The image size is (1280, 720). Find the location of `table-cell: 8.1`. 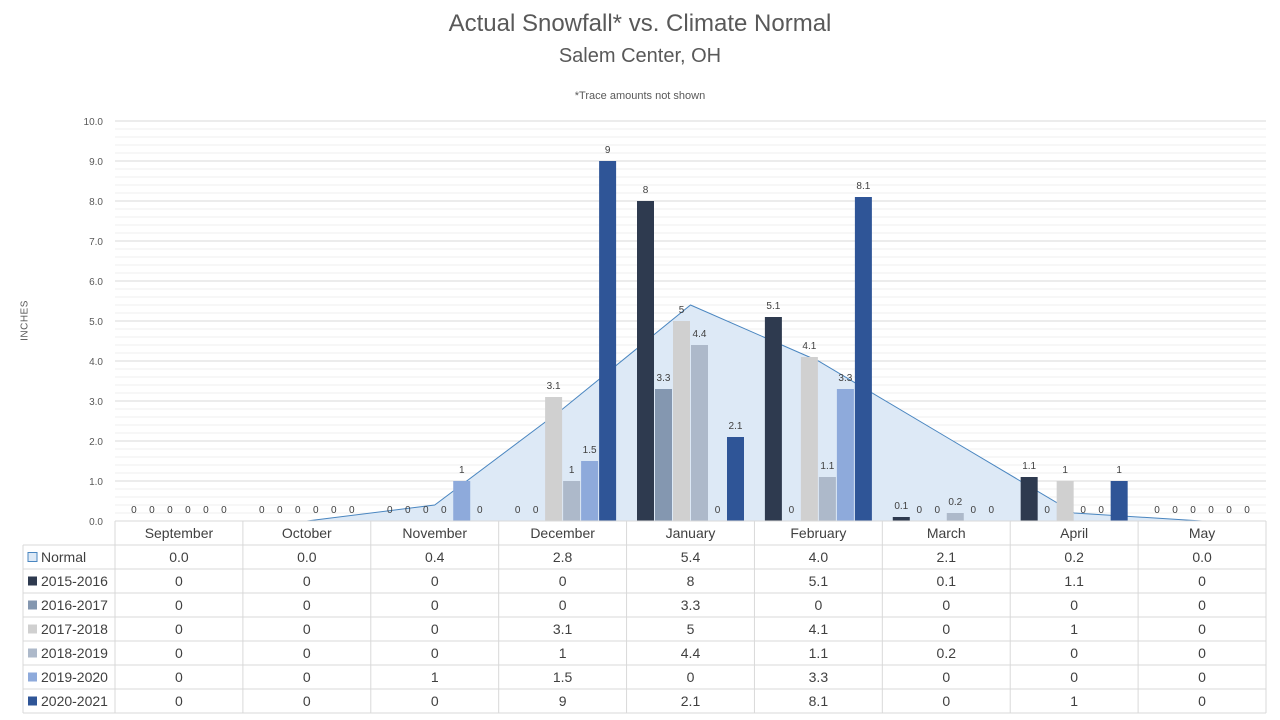

table-cell: 8.1 is located at coordinates (819, 701).